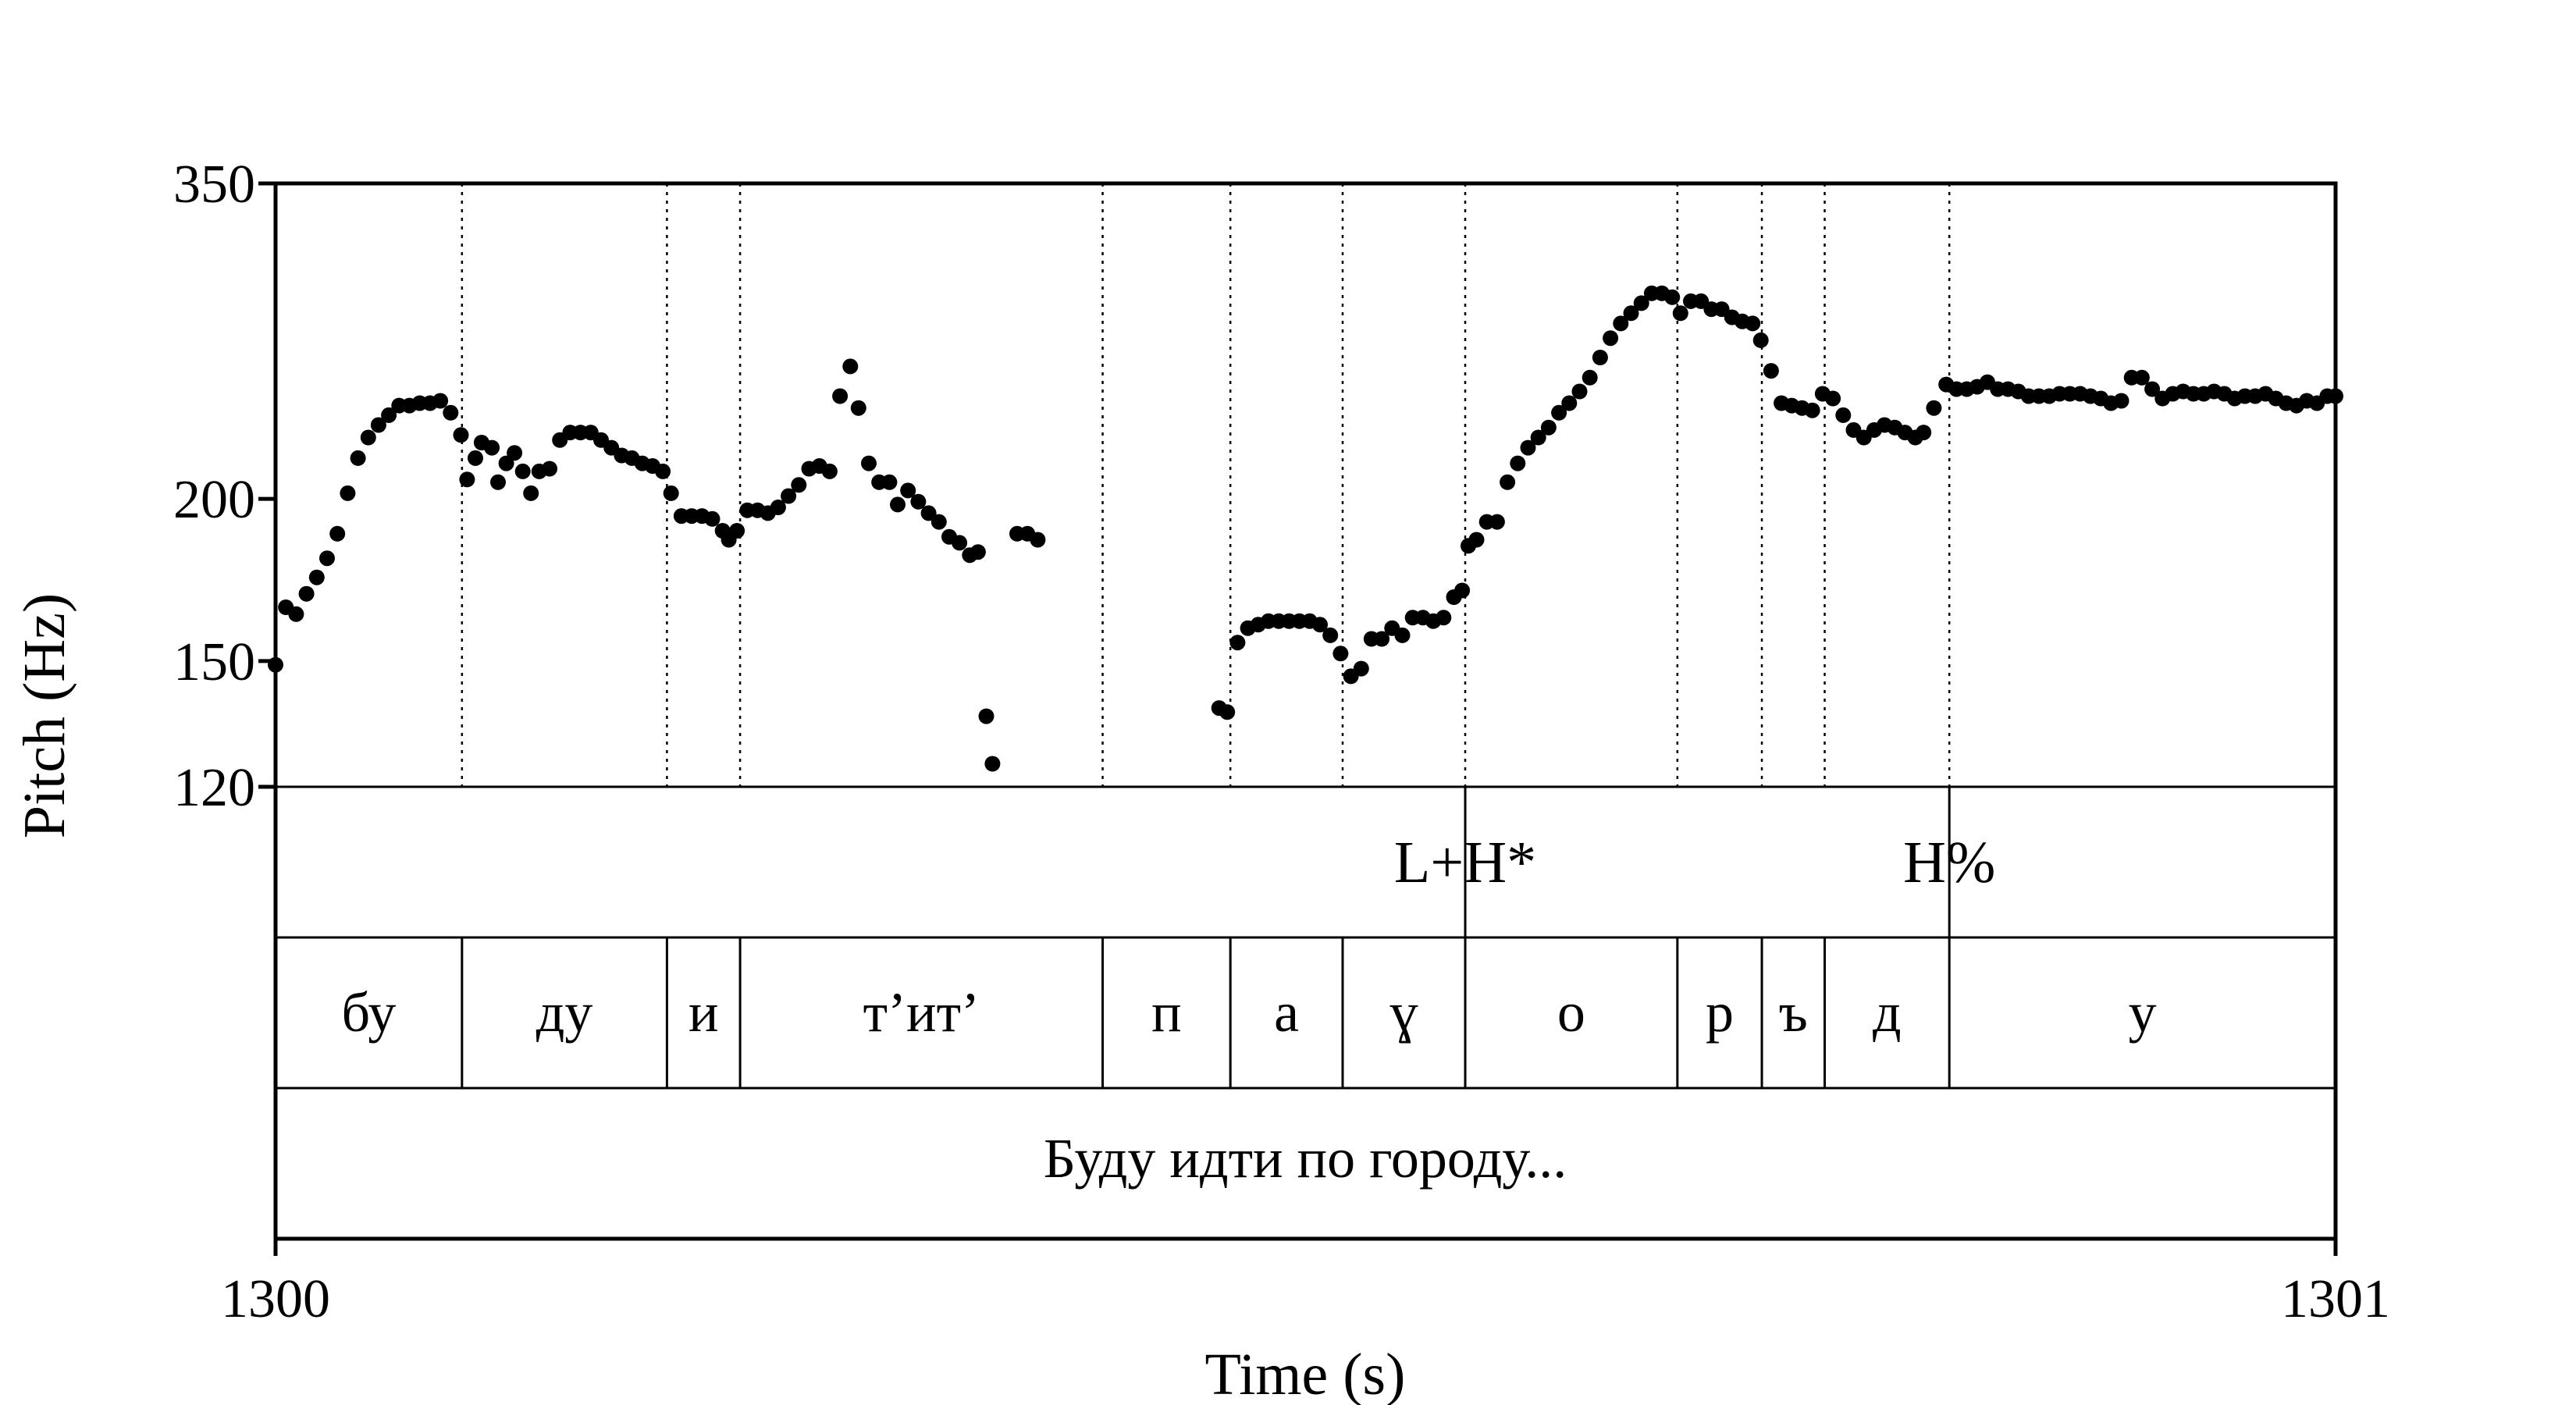  I want to click on segment-label: т’ит’, so click(921, 1013).